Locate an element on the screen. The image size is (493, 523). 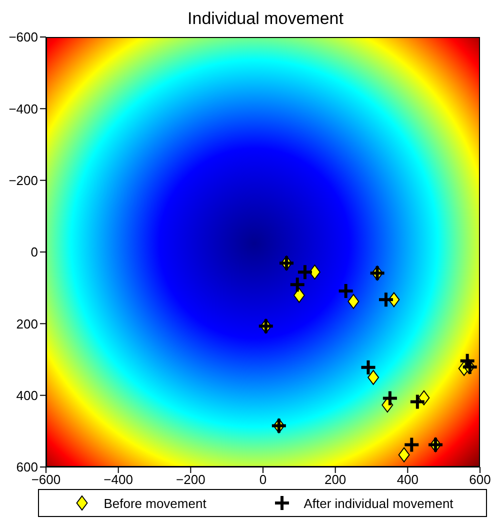
y-tick-label: 0 is located at coordinates (34, 252).